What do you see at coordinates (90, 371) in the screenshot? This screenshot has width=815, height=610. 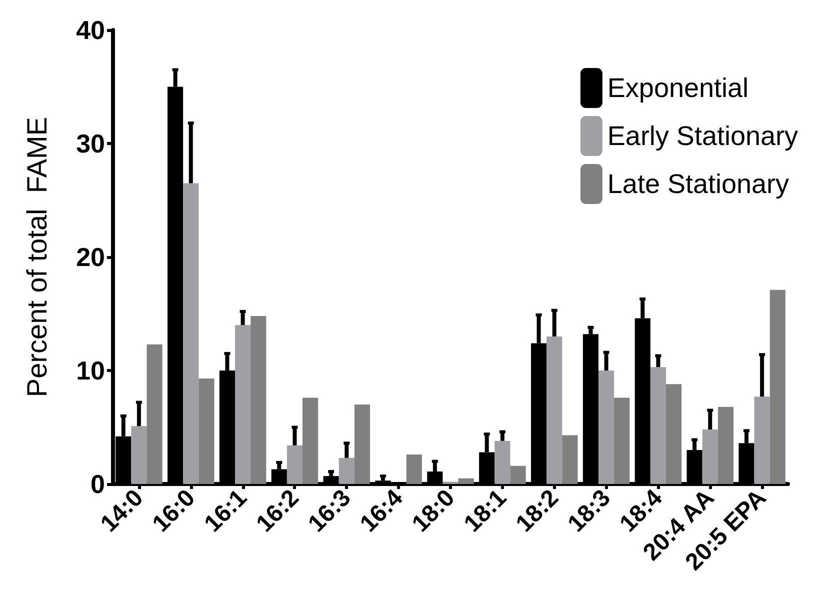 I see `y-tick-label: 10` at bounding box center [90, 371].